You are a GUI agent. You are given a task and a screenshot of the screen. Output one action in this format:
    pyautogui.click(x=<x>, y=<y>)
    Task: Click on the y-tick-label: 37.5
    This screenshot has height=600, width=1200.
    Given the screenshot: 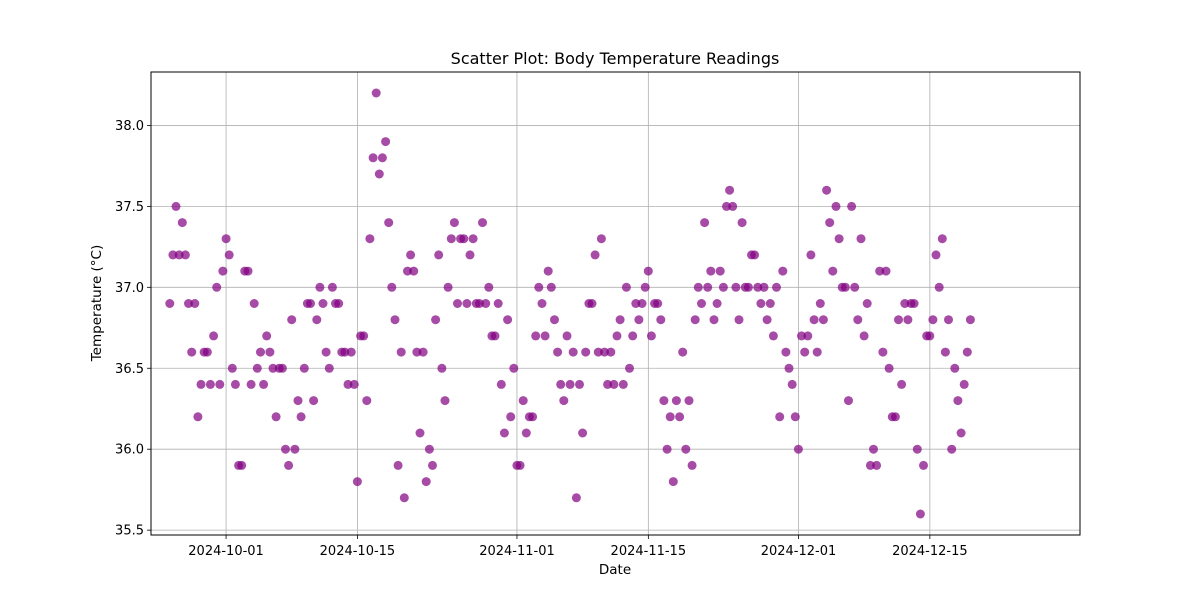 What is the action you would take?
    pyautogui.click(x=129, y=207)
    